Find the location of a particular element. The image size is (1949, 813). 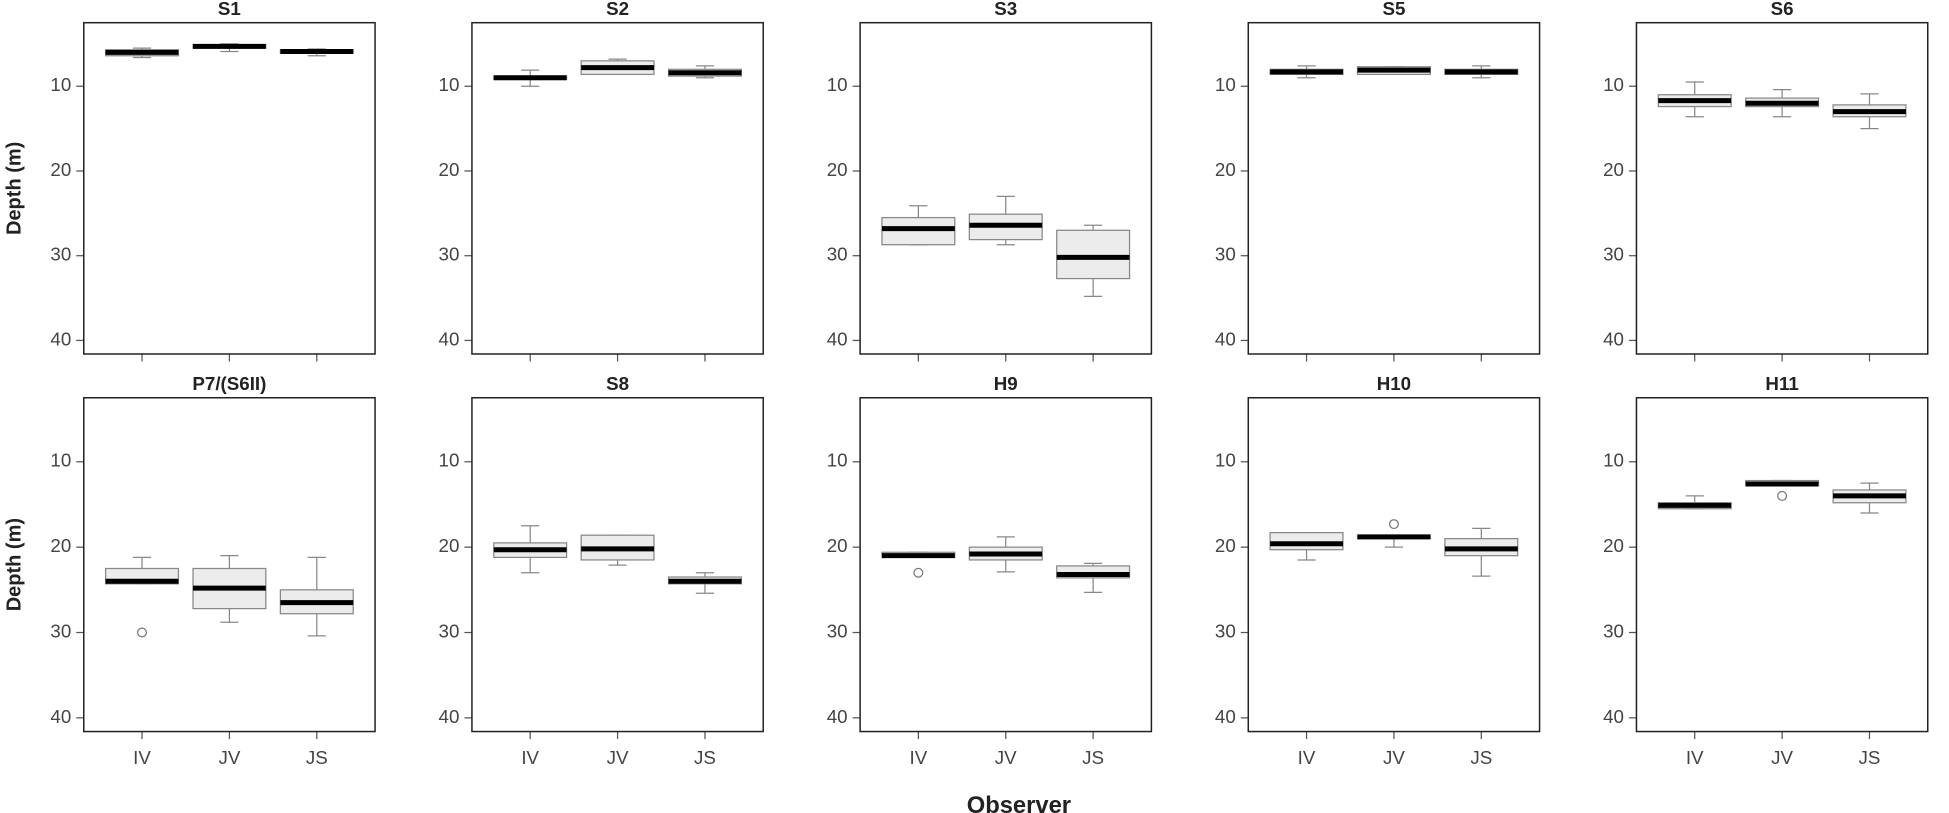

panel: P7/(S6II) Depth (m) 10 20 30 40 IV JV JS is located at coordinates (189, 570).